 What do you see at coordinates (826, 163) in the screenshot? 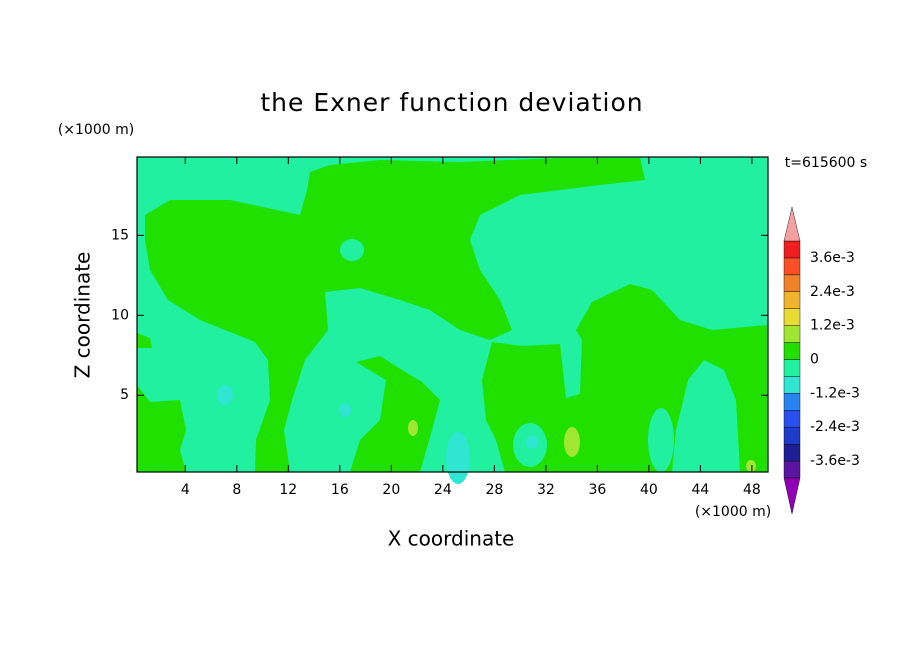
I see `time-label: t=615600 s` at bounding box center [826, 163].